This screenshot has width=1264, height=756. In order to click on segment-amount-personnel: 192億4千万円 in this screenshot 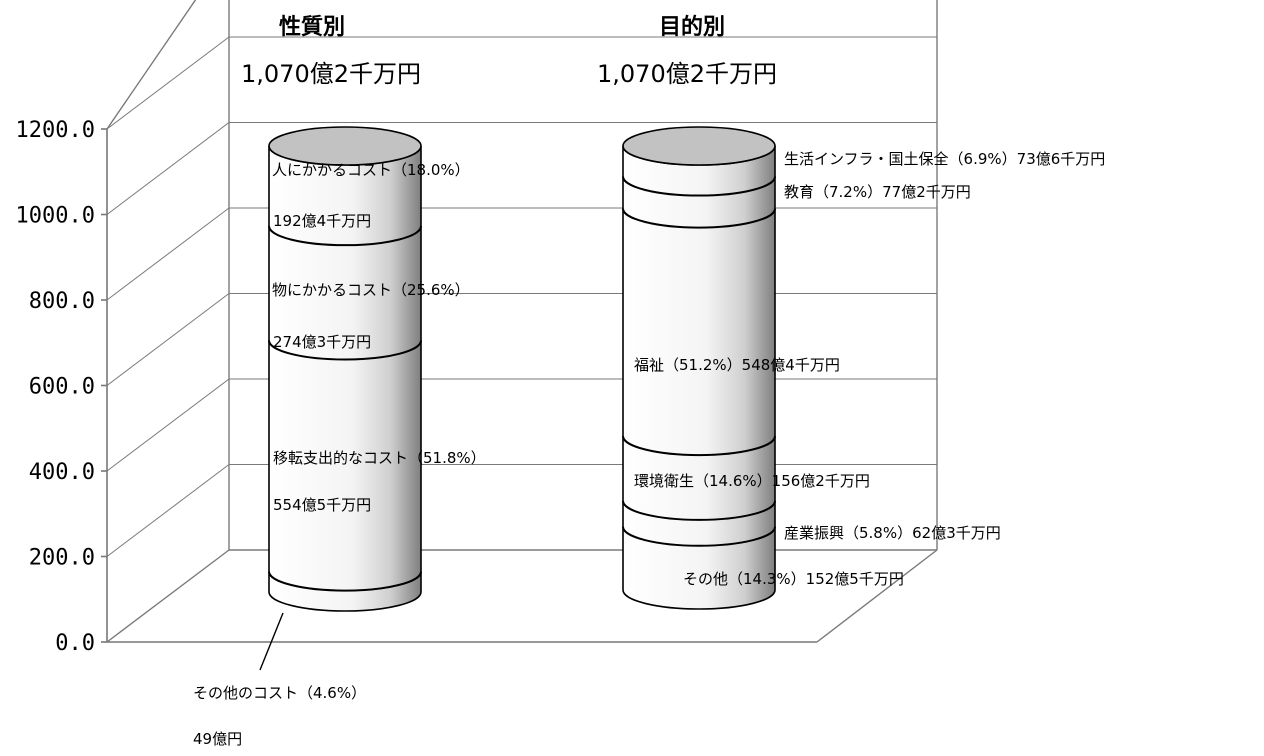, I will do `click(322, 221)`.